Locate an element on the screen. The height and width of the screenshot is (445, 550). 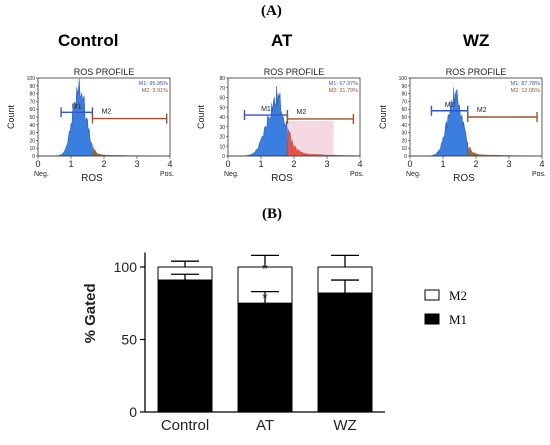
m2-percent-text: M2: 31.79% is located at coordinates (343, 91).